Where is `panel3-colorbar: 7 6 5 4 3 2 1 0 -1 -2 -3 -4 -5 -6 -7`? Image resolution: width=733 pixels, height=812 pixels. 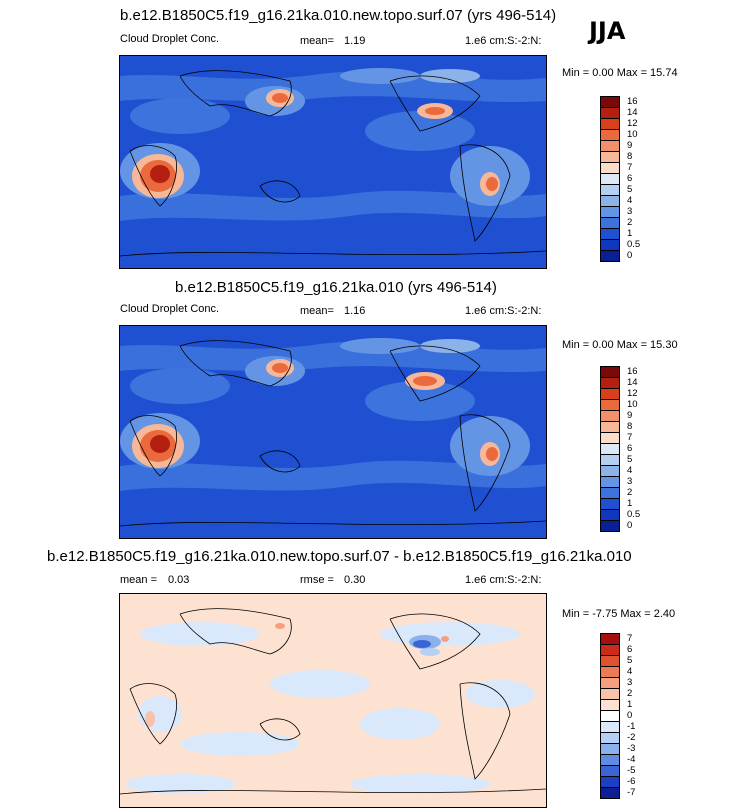
panel3-colorbar: 7 6 5 4 3 2 1 0 -1 -2 -3 -4 -5 -6 -7 is located at coordinates (630, 718).